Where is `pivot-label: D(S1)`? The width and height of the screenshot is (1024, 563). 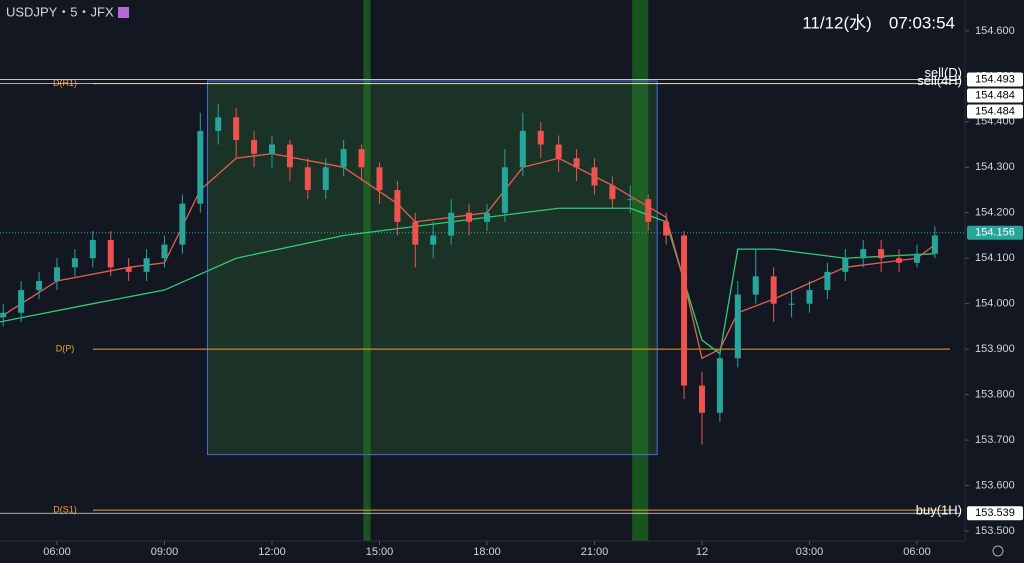
pivot-label: D(S1) is located at coordinates (65, 509).